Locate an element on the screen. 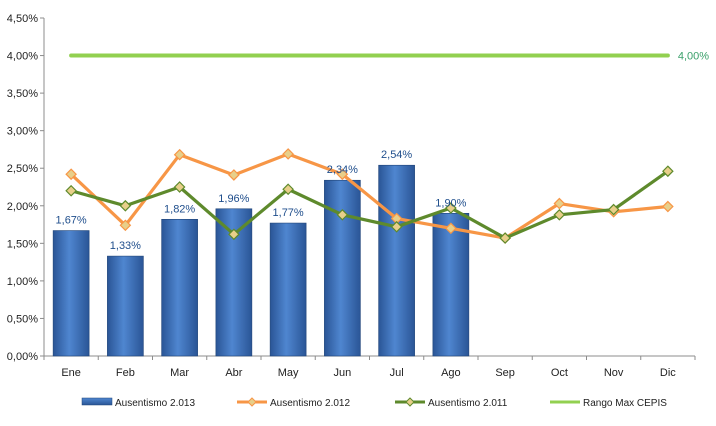 The width and height of the screenshot is (716, 426). bar-data-label: 1,33% is located at coordinates (125, 246).